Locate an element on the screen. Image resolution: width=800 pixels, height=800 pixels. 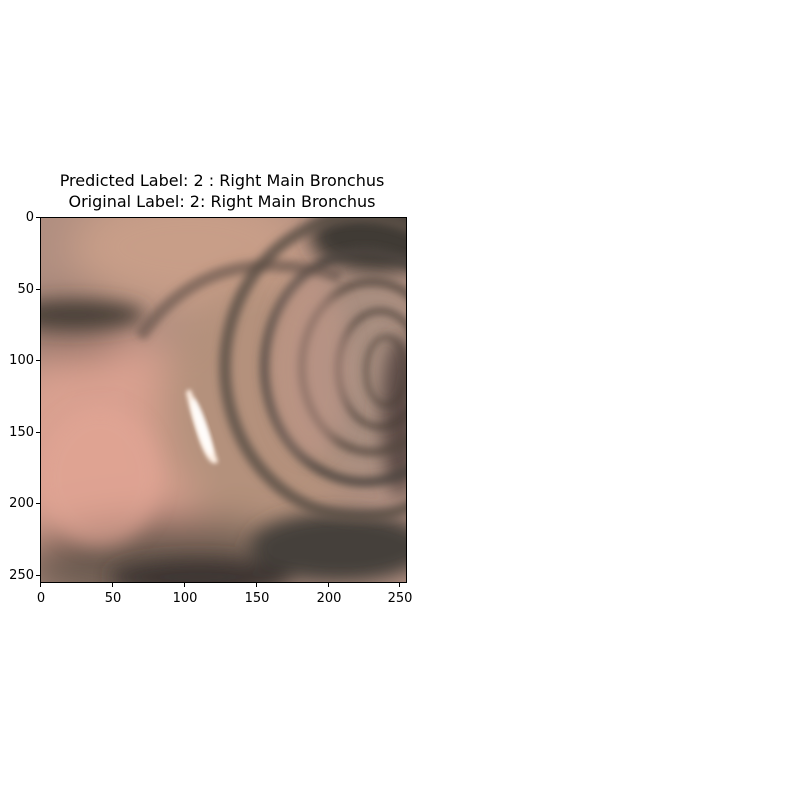
y-tick-label: 150 is located at coordinates (21, 432).